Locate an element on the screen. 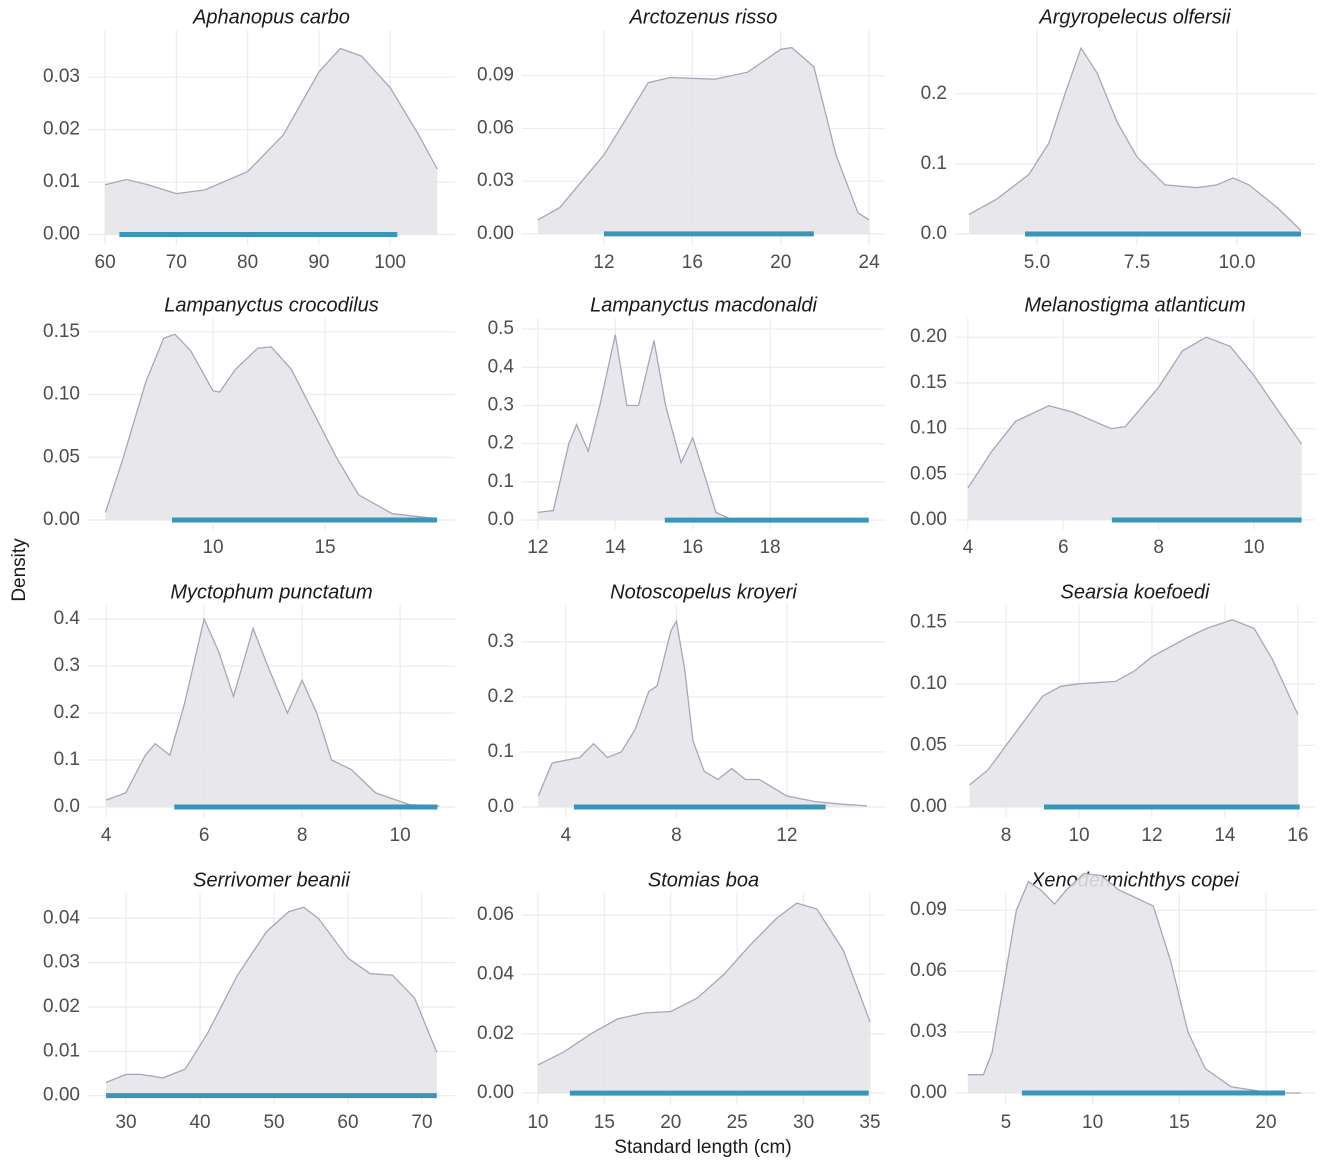 The width and height of the screenshot is (1326, 1162). panel: Notoscopelus kroyeri 0.0 0.1 0.2 0.3 4 8 12 is located at coordinates (686, 713).